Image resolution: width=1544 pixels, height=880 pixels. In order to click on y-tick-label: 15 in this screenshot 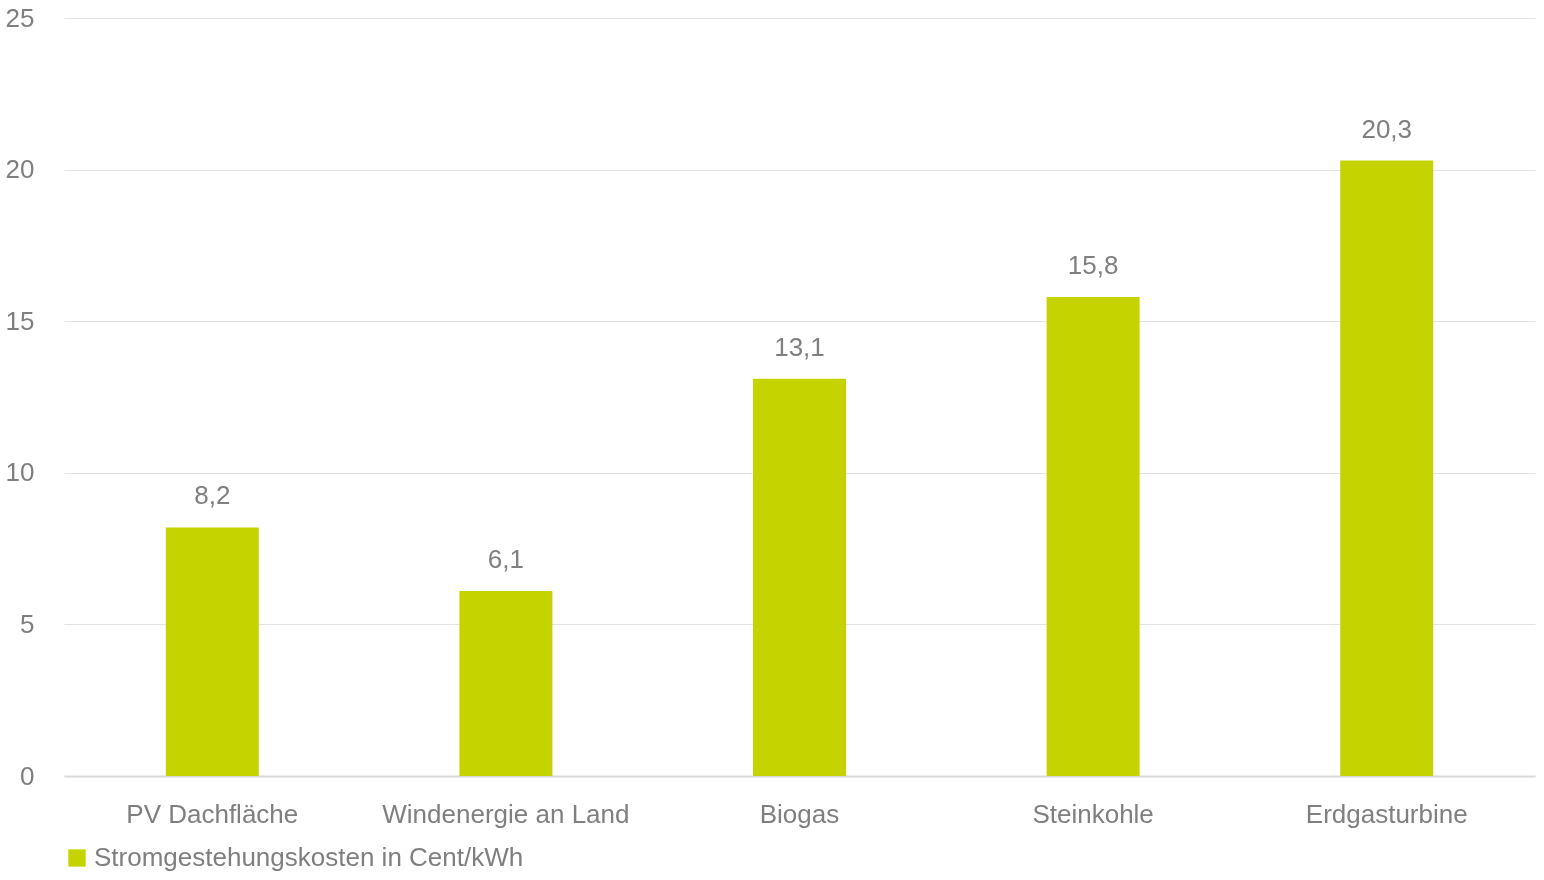, I will do `click(20, 320)`.